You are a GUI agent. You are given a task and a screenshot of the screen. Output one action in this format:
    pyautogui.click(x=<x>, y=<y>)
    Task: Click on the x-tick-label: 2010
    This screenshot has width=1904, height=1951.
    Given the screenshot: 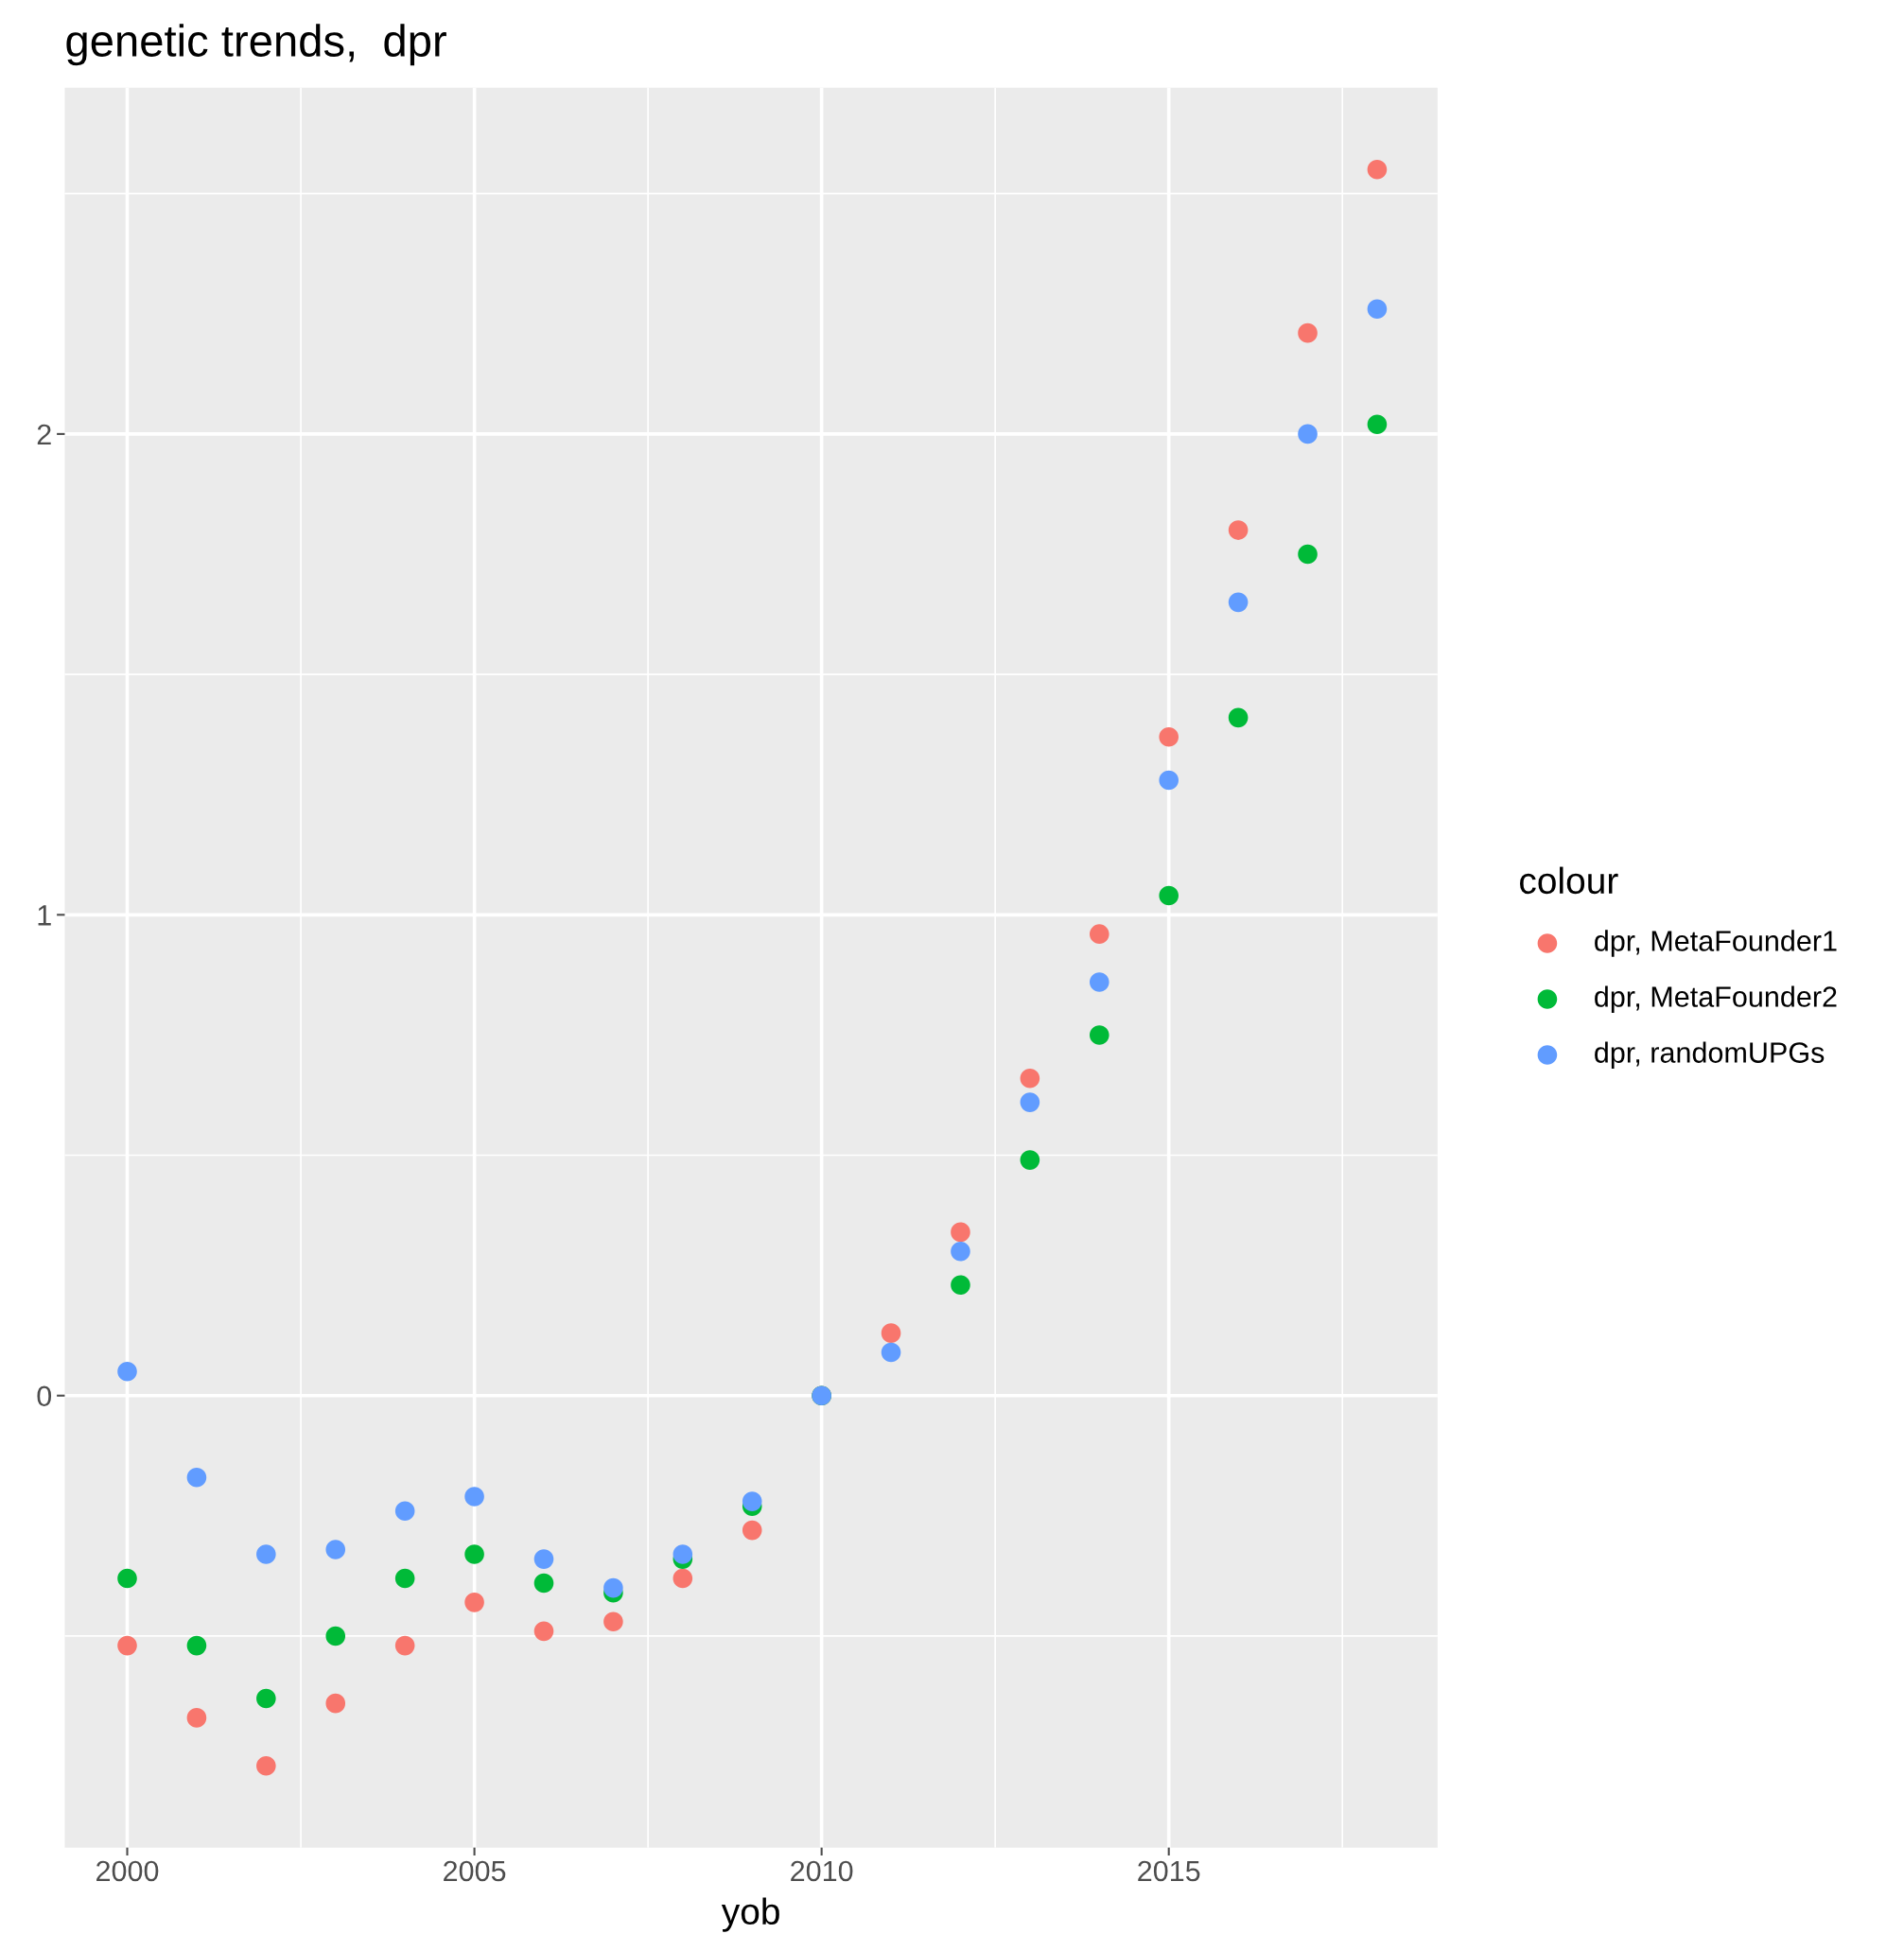 What is the action you would take?
    pyautogui.click(x=822, y=1871)
    